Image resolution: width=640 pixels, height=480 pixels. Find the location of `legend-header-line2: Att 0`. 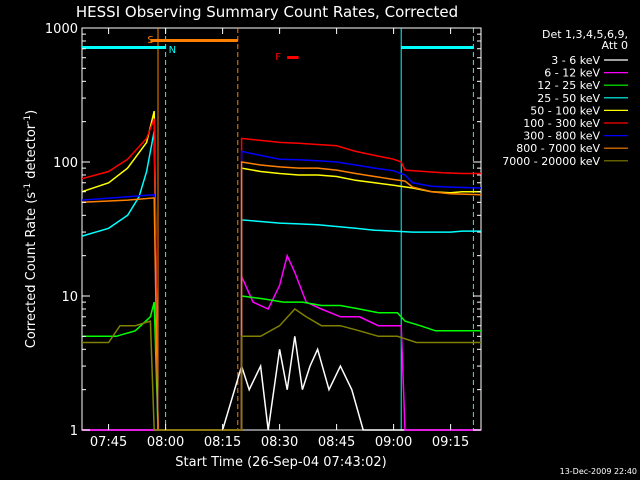

legend-header-line2: Att 0 is located at coordinates (615, 45).